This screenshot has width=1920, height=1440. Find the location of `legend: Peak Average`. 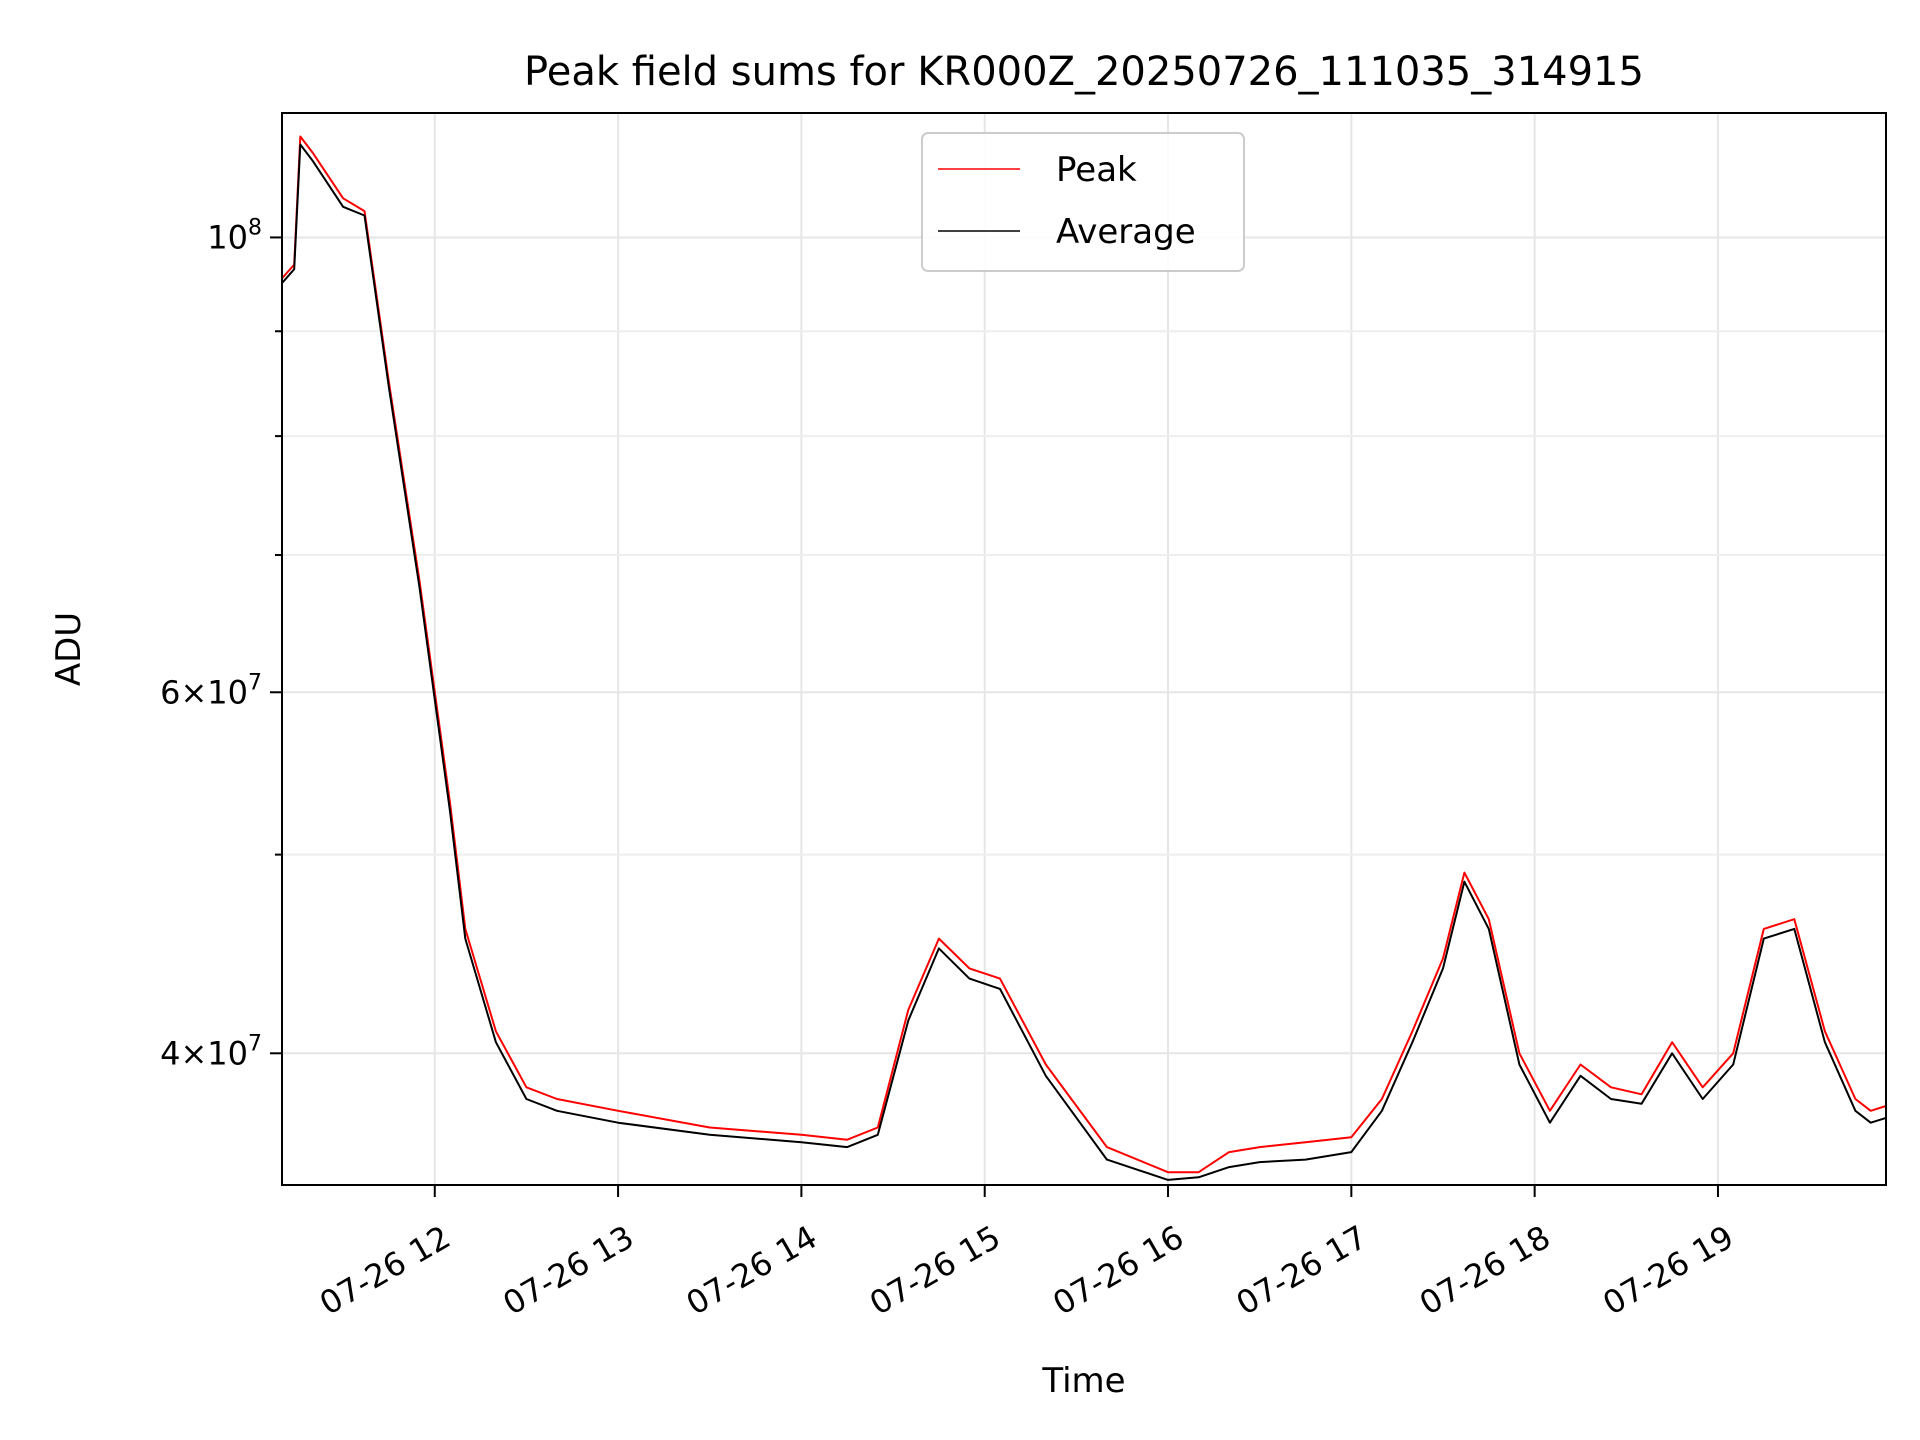

legend: Peak Average is located at coordinates (1083, 202).